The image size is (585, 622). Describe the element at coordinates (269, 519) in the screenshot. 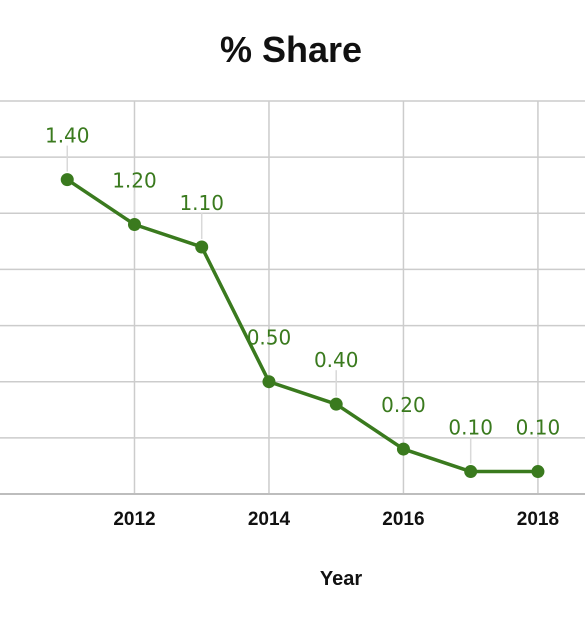

I see `x-tick-label: 2014` at that location.